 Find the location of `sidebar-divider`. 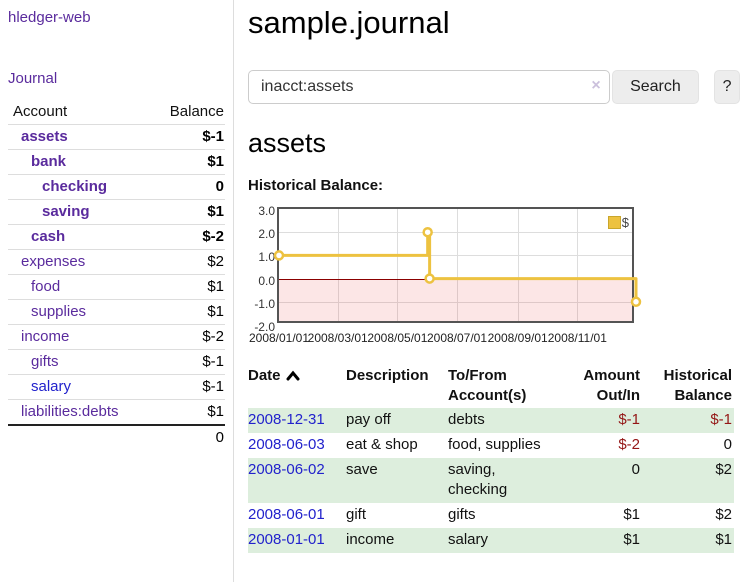

sidebar-divider is located at coordinates (233, 291).